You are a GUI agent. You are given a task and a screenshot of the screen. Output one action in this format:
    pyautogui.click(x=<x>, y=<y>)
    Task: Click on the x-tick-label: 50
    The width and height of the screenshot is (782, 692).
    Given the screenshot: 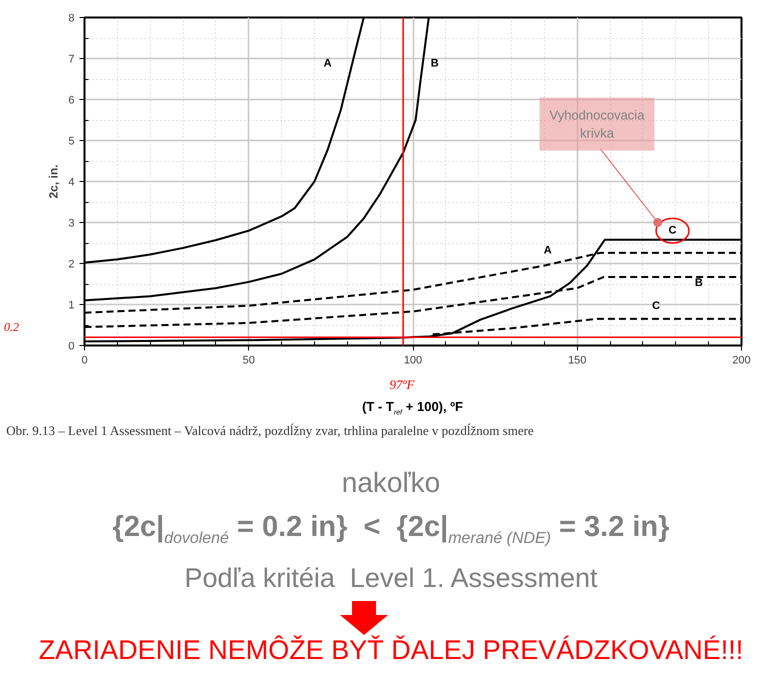 What is the action you would take?
    pyautogui.click(x=248, y=360)
    